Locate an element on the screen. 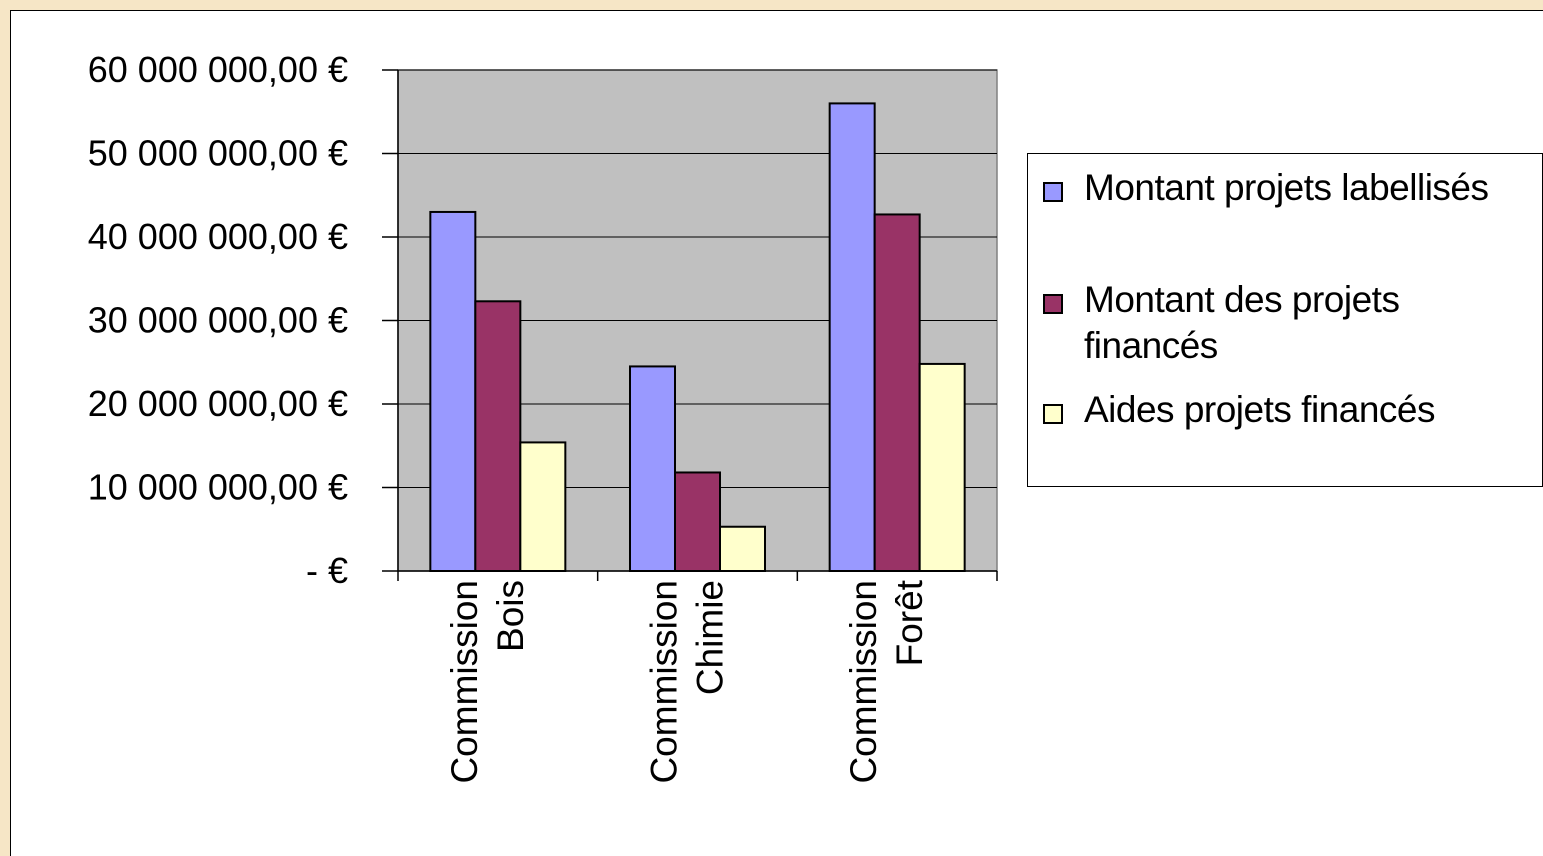 This screenshot has width=1543, height=856. y-tick-label: 10 000 000,00 € is located at coordinates (218, 487).